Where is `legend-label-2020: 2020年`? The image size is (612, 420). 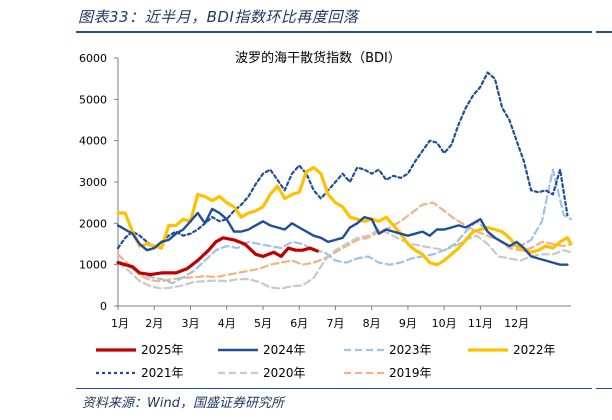
legend-label-2020: 2020年 is located at coordinates (284, 373).